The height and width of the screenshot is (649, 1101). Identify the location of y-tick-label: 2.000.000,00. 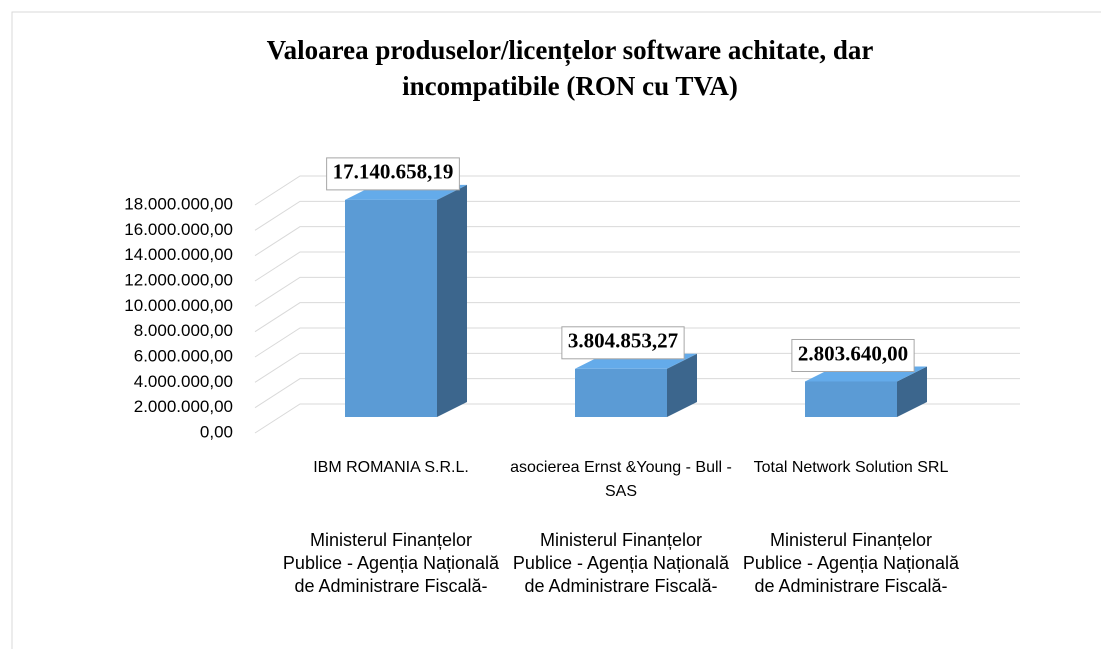
(183, 406).